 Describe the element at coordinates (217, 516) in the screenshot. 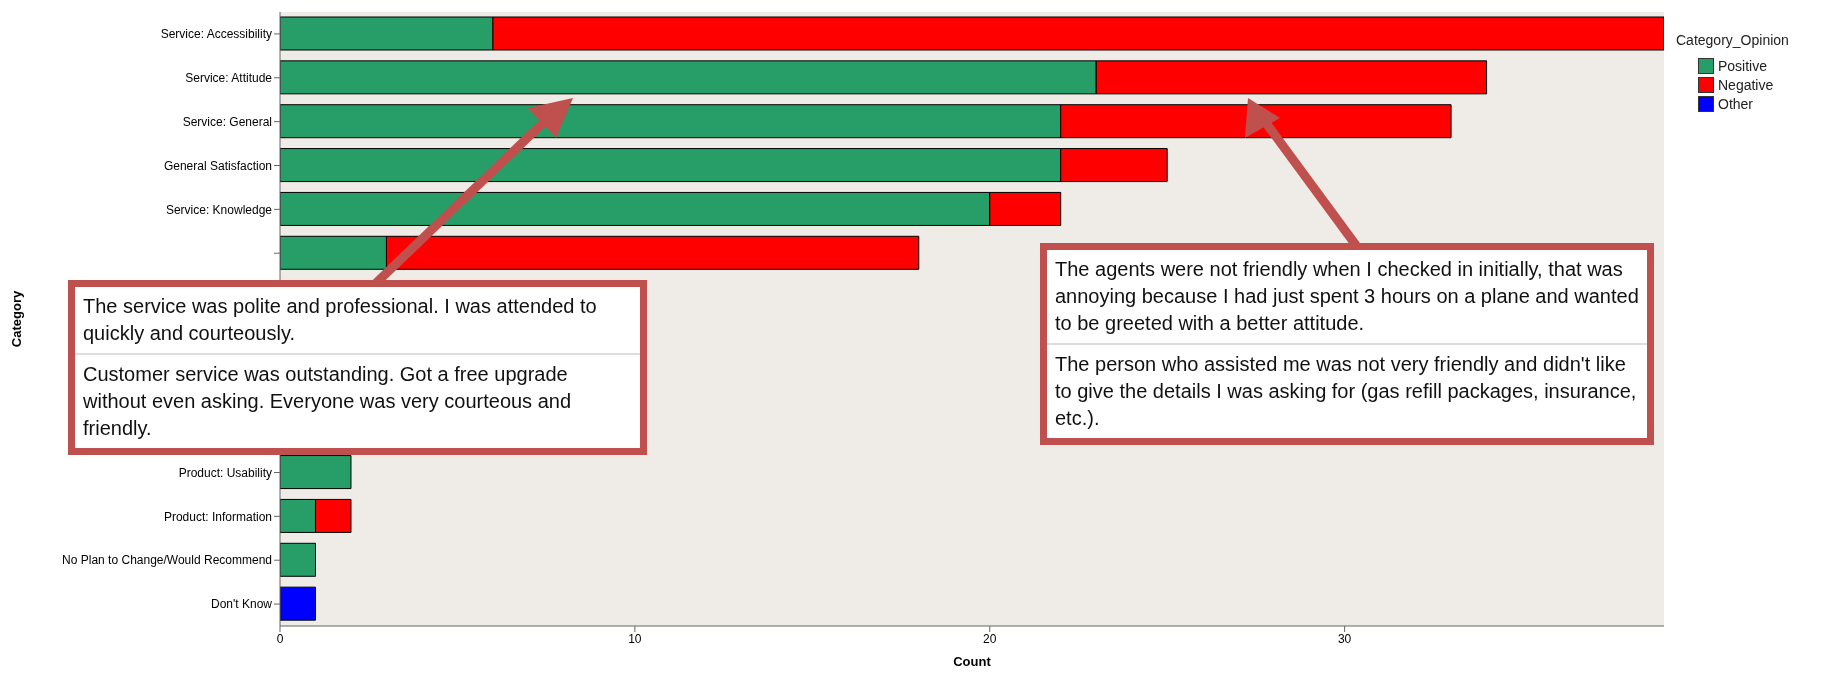

I see `y-tick-label: Product: Information` at that location.